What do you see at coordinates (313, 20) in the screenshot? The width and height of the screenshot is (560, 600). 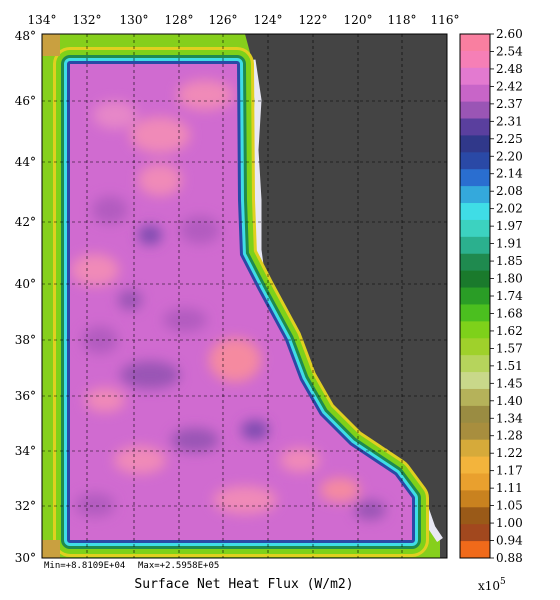 I see `lon-label: 122°` at bounding box center [313, 20].